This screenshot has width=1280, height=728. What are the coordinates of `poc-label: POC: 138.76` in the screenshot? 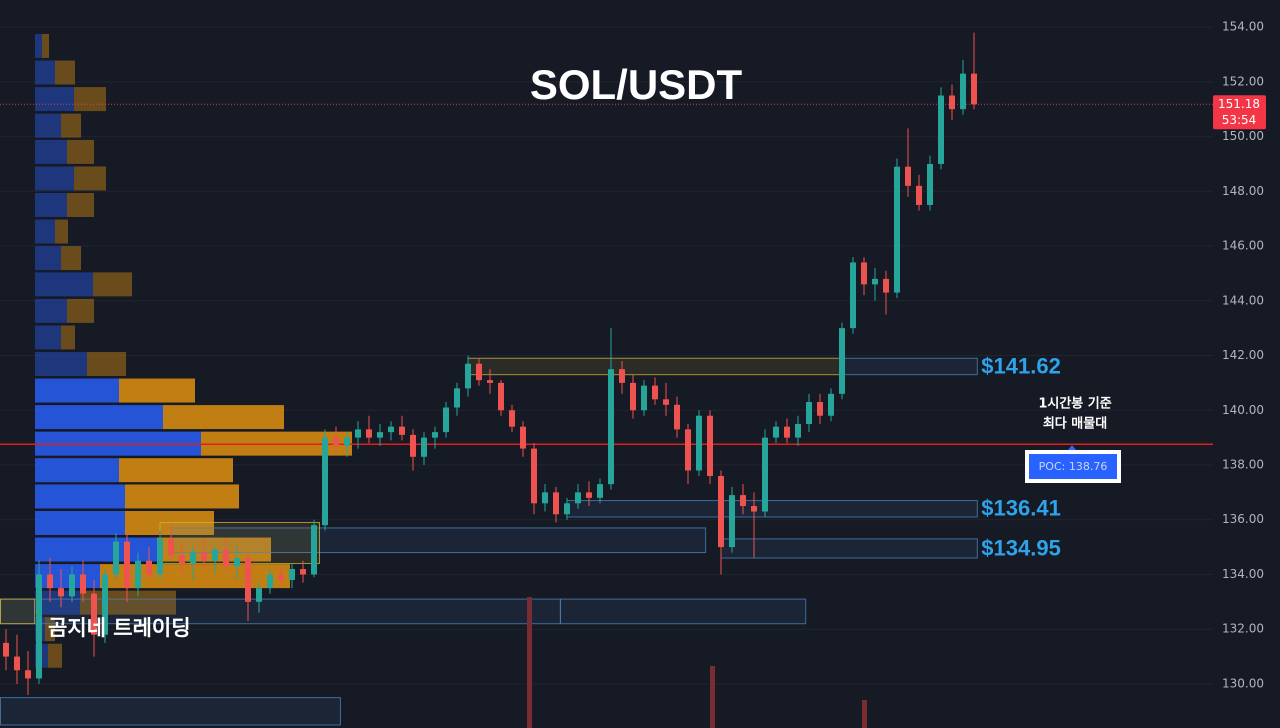 It's located at (1073, 466).